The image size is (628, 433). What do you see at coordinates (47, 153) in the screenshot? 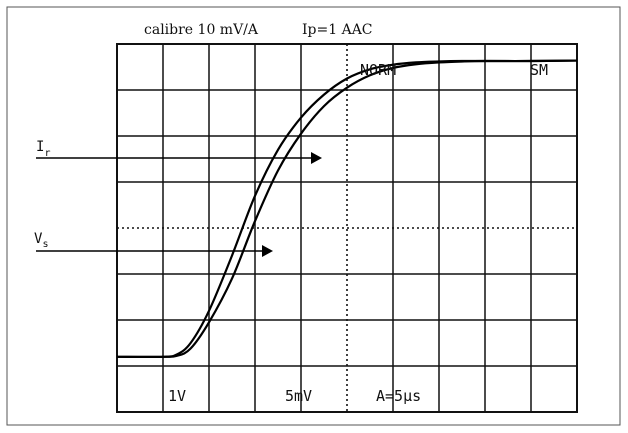
I see `ir-label-sub: r` at bounding box center [47, 153].